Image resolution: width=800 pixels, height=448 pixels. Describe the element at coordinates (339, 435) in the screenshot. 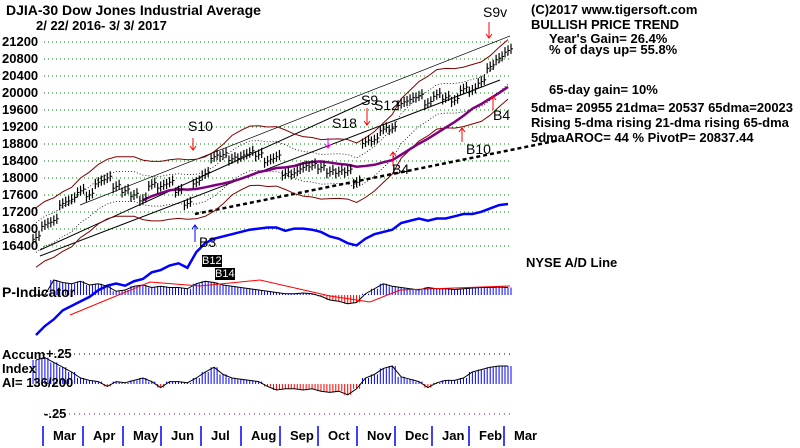

I see `month-label: Oct` at that location.